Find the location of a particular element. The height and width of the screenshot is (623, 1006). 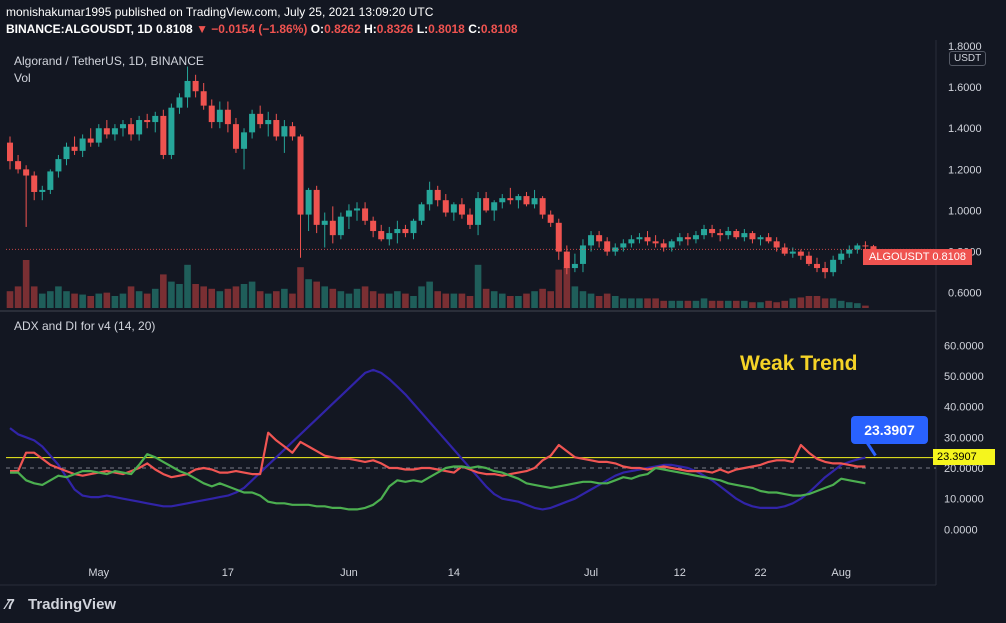

currency-badge: USDT is located at coordinates (968, 58).